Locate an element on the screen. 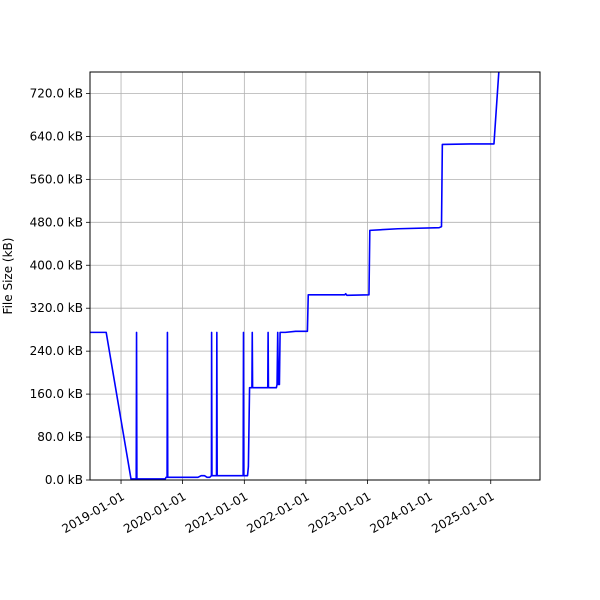 The image size is (600, 600). y-tick-label: 720.0 kB is located at coordinates (56, 93).